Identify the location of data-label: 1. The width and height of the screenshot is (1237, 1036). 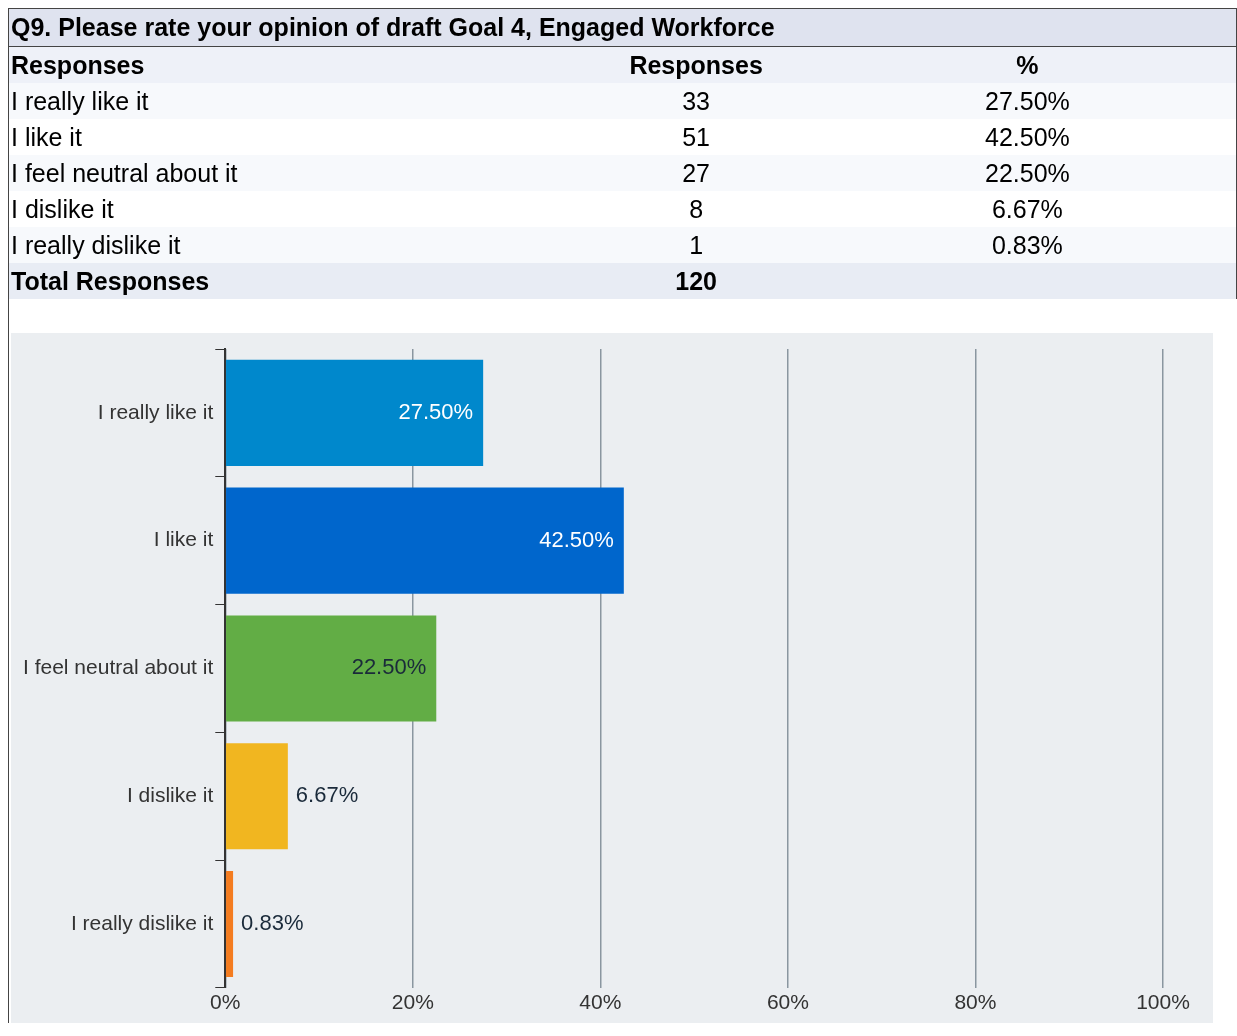
(696, 245).